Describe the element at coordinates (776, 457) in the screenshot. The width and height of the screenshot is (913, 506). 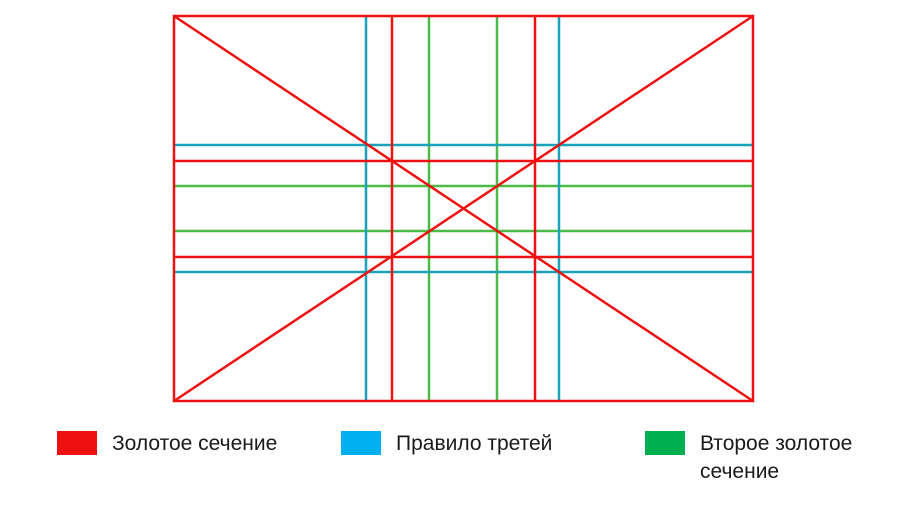
I see `legend-label: Второе золотое сечение` at that location.